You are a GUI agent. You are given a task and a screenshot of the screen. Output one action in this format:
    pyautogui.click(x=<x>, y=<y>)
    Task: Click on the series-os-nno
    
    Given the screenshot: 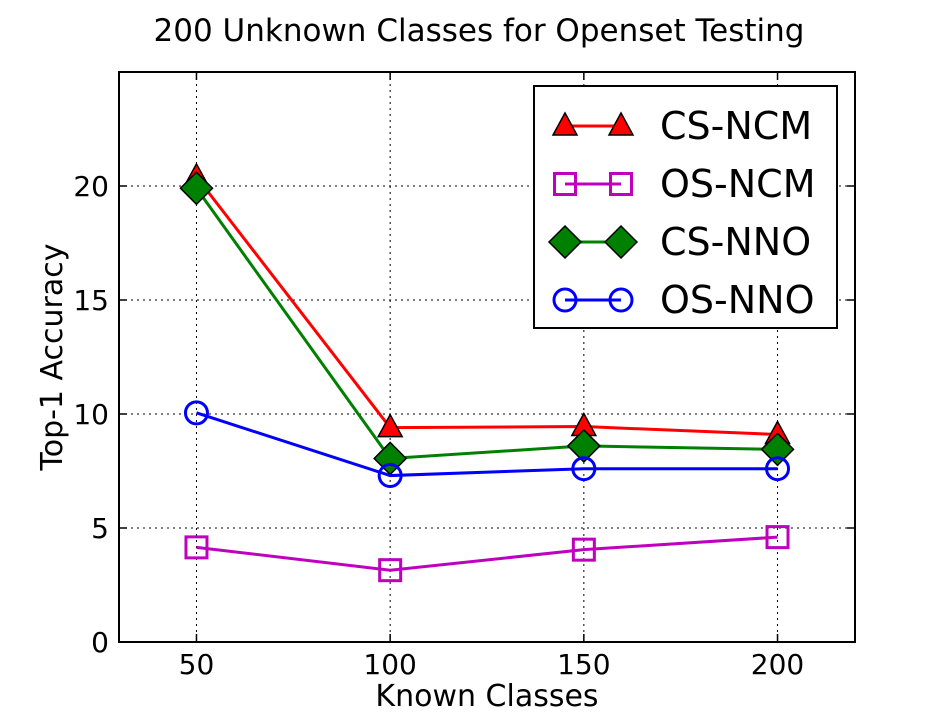 What is the action you would take?
    pyautogui.click(x=487, y=444)
    